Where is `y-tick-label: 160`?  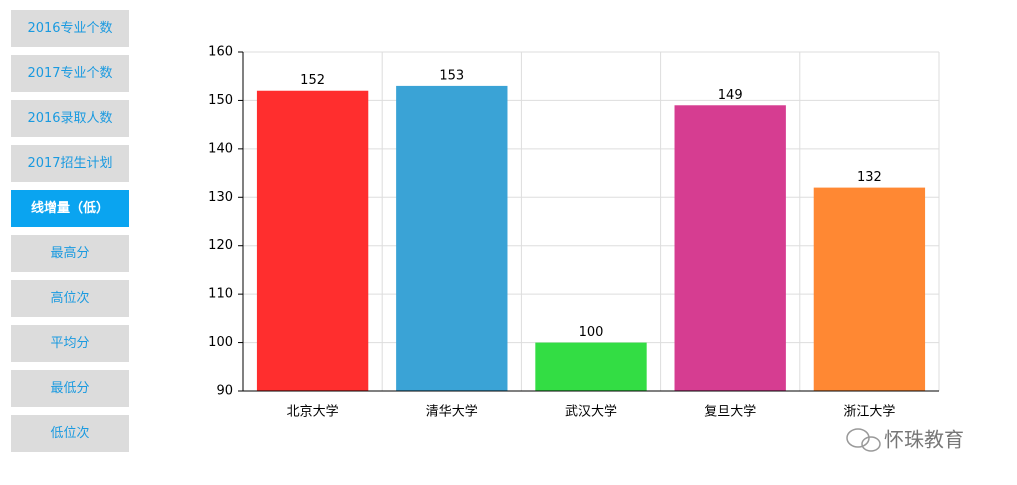
y-tick-label: 160 is located at coordinates (220, 52).